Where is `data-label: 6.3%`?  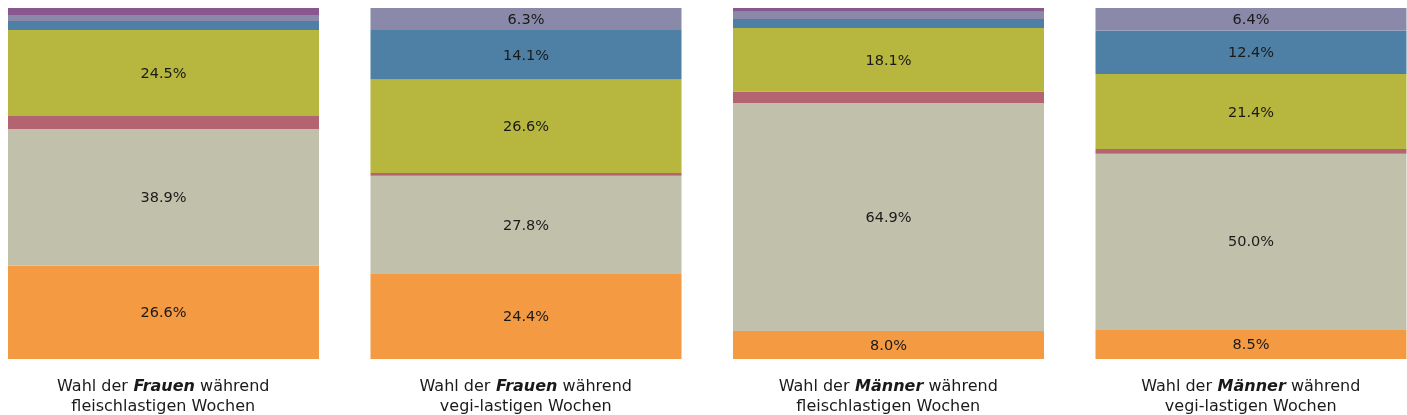
data-label: 6.3% is located at coordinates (526, 19).